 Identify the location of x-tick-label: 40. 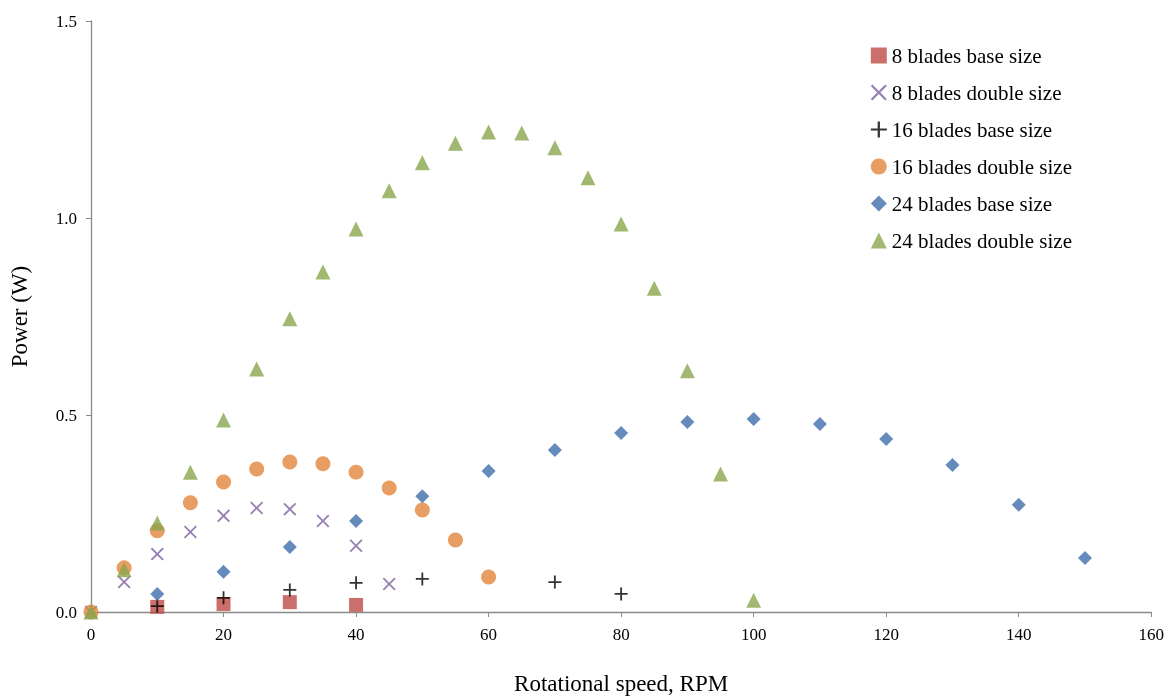
(356, 634).